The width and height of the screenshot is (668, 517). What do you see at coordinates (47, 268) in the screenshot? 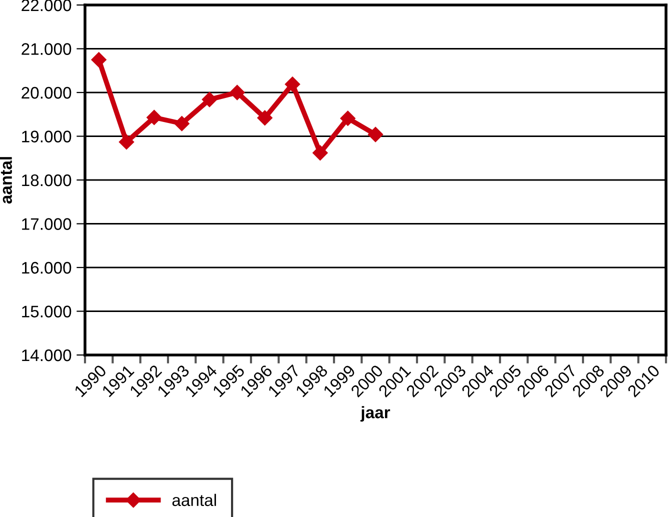
I see `y-tick-label: 16.000` at bounding box center [47, 268].